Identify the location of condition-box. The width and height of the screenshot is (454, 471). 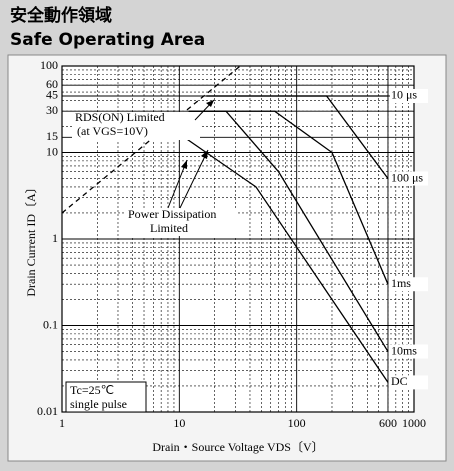
(106, 397).